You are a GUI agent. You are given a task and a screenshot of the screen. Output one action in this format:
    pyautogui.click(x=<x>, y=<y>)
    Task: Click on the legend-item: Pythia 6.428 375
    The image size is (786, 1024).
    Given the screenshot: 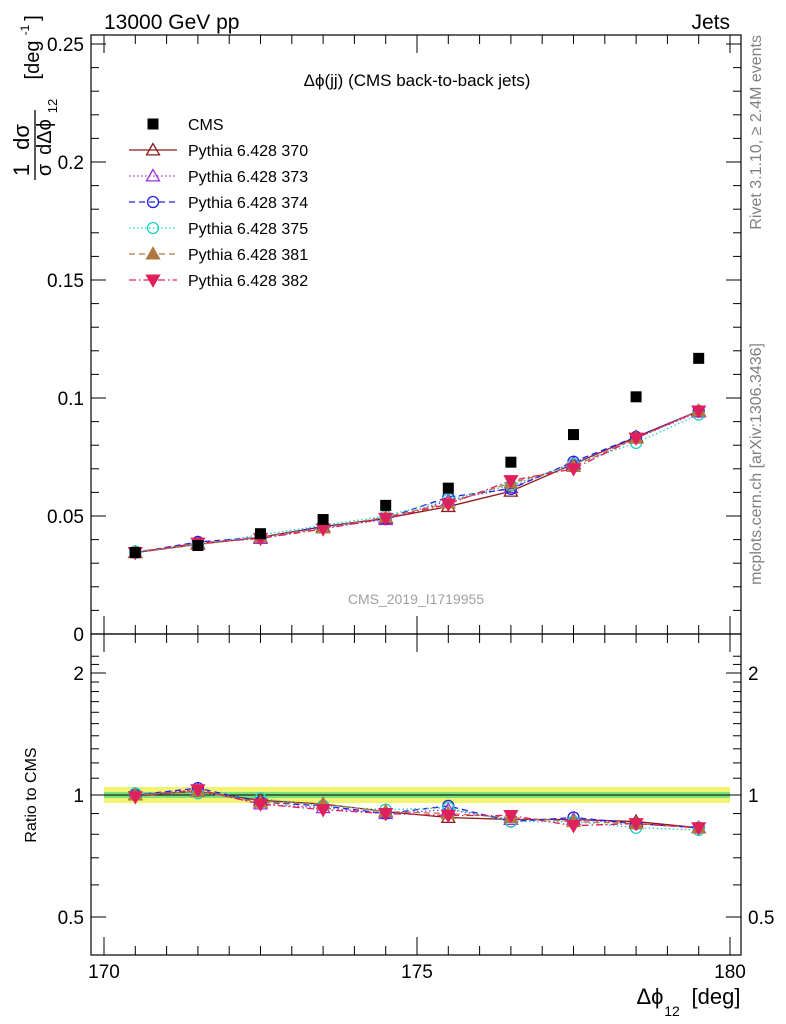 What is the action you would take?
    pyautogui.click(x=218, y=229)
    